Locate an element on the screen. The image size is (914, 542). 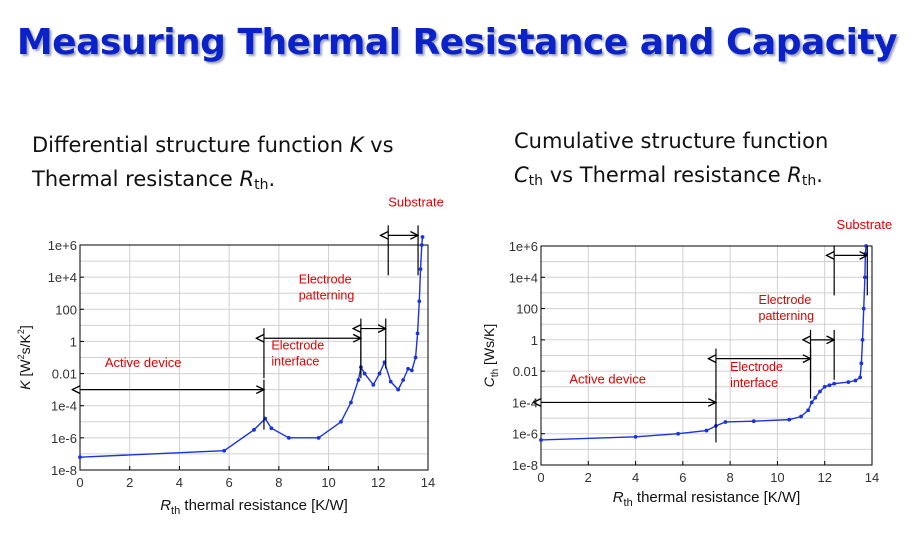
x-tick-label: 0 is located at coordinates (540, 477).